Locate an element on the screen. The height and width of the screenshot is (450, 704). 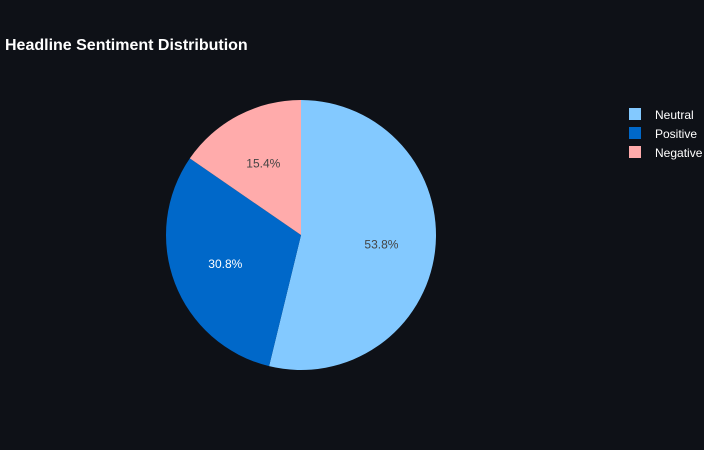
legend-item-negative: Negative is located at coordinates (666, 153).